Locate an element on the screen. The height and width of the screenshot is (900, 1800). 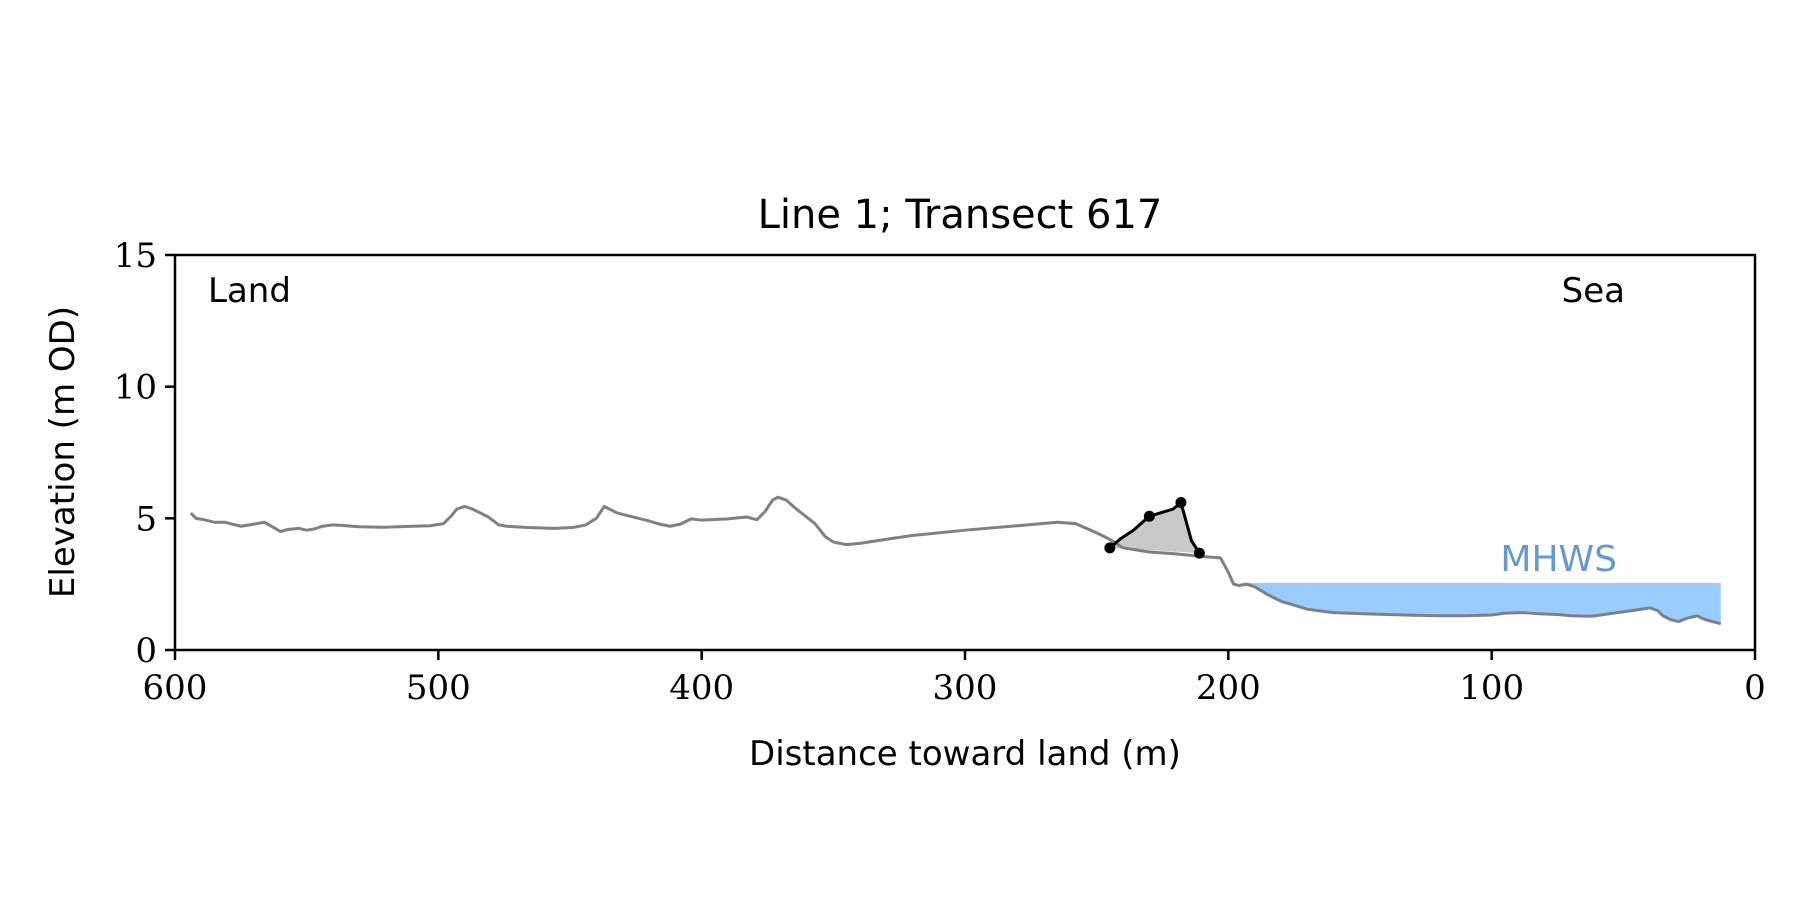
plot-area: MHWS is located at coordinates (955, 560).